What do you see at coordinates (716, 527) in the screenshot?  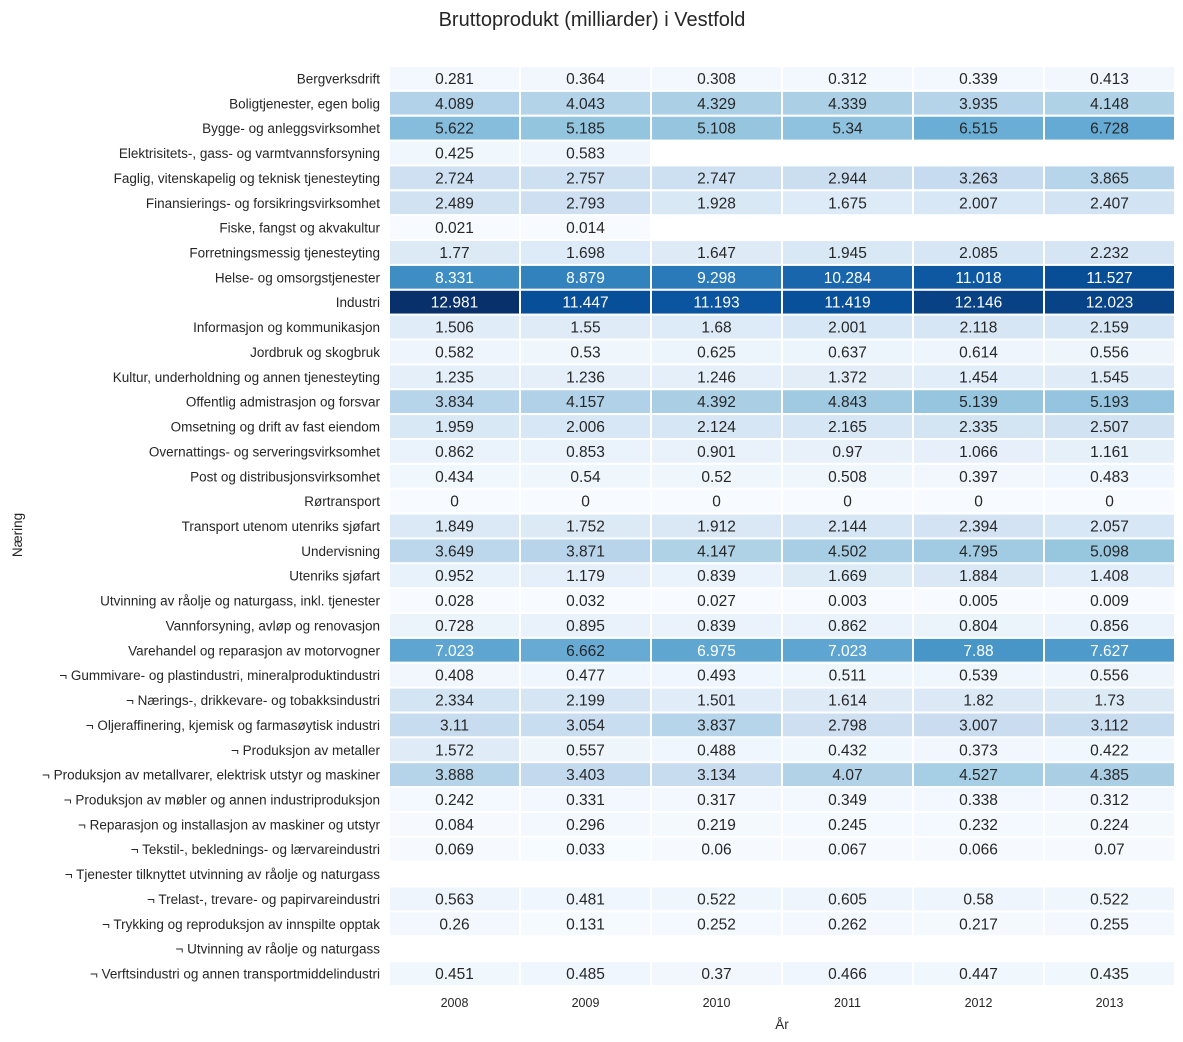 I see `cell-value-label: 1.912` at bounding box center [716, 527].